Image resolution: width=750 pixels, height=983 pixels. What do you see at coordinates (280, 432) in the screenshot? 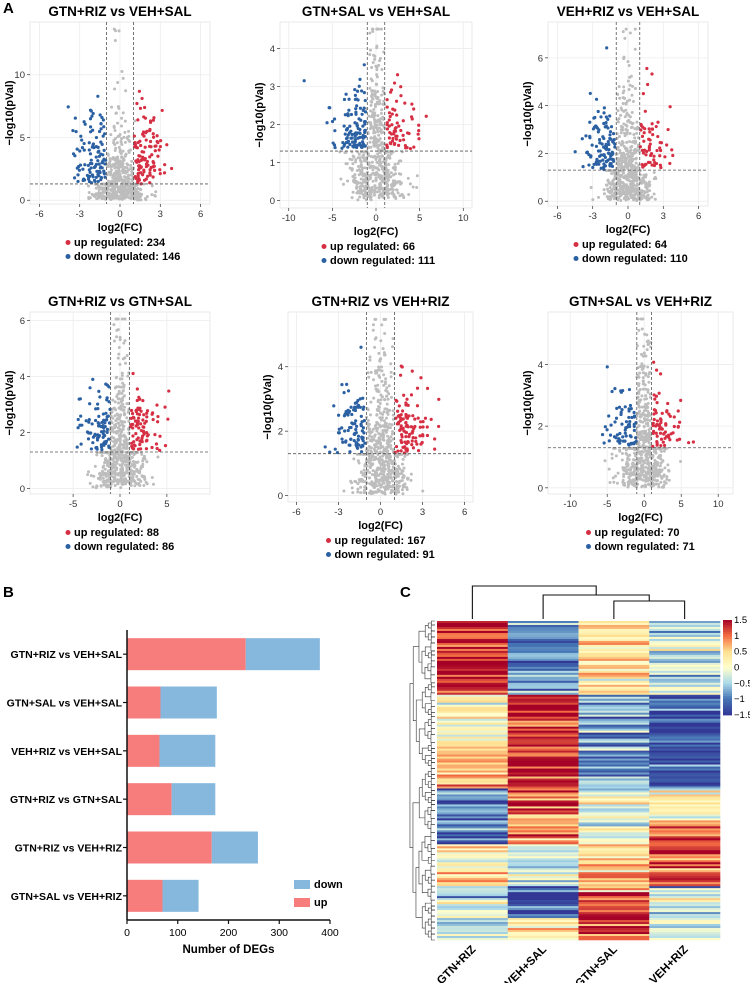
I see `y-tick-label: 2` at bounding box center [280, 432].